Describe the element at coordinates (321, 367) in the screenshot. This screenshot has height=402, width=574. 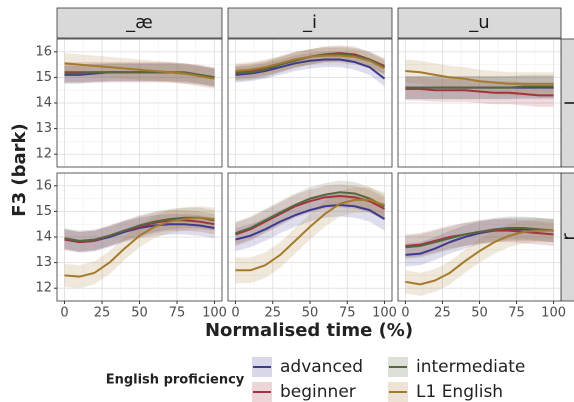
I see `legend-label: advanced` at that location.